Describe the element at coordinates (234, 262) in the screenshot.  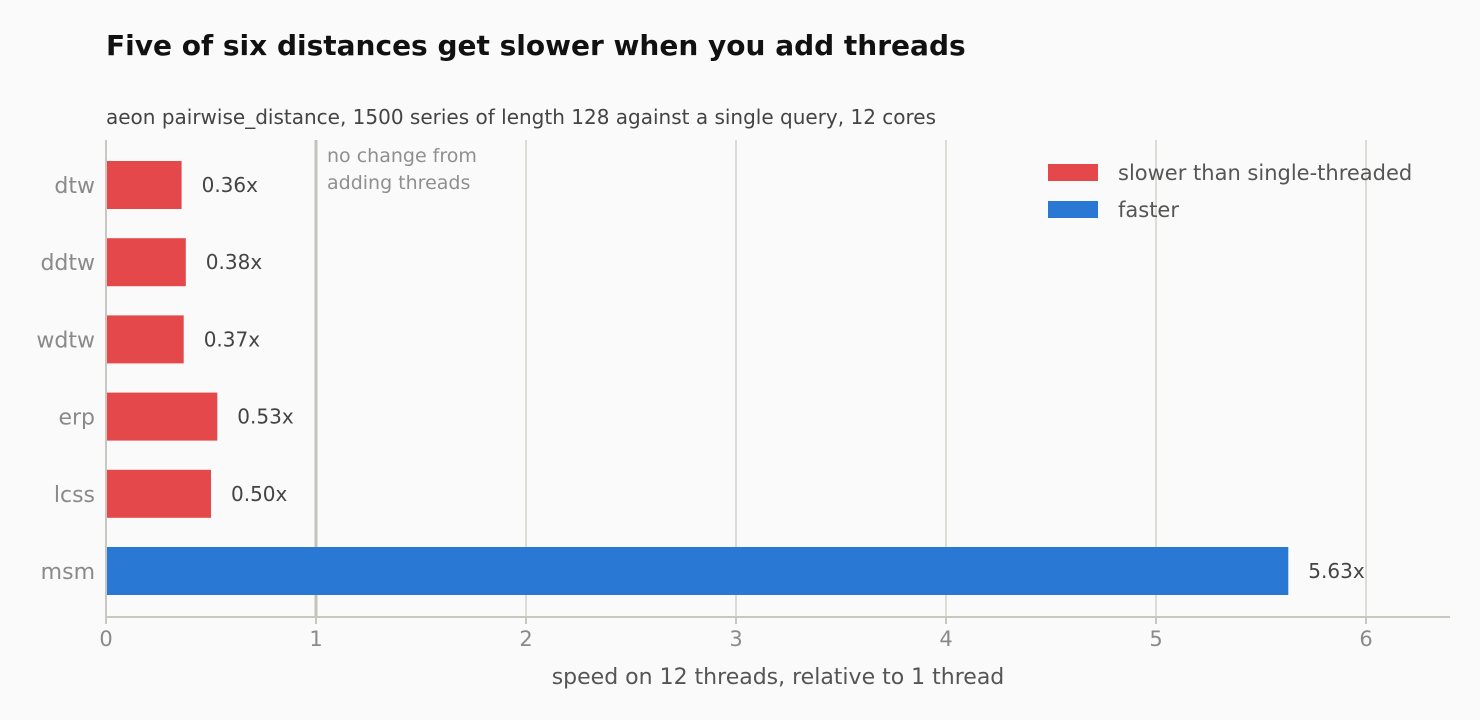
I see `value-label-ddtw: 0.38x` at that location.